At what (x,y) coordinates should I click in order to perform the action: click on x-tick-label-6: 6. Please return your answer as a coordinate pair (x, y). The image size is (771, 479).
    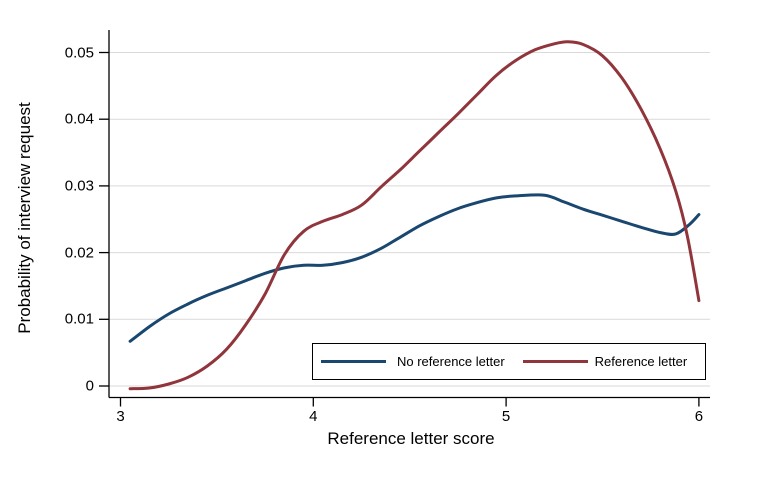
    Looking at the image, I should click on (699, 416).